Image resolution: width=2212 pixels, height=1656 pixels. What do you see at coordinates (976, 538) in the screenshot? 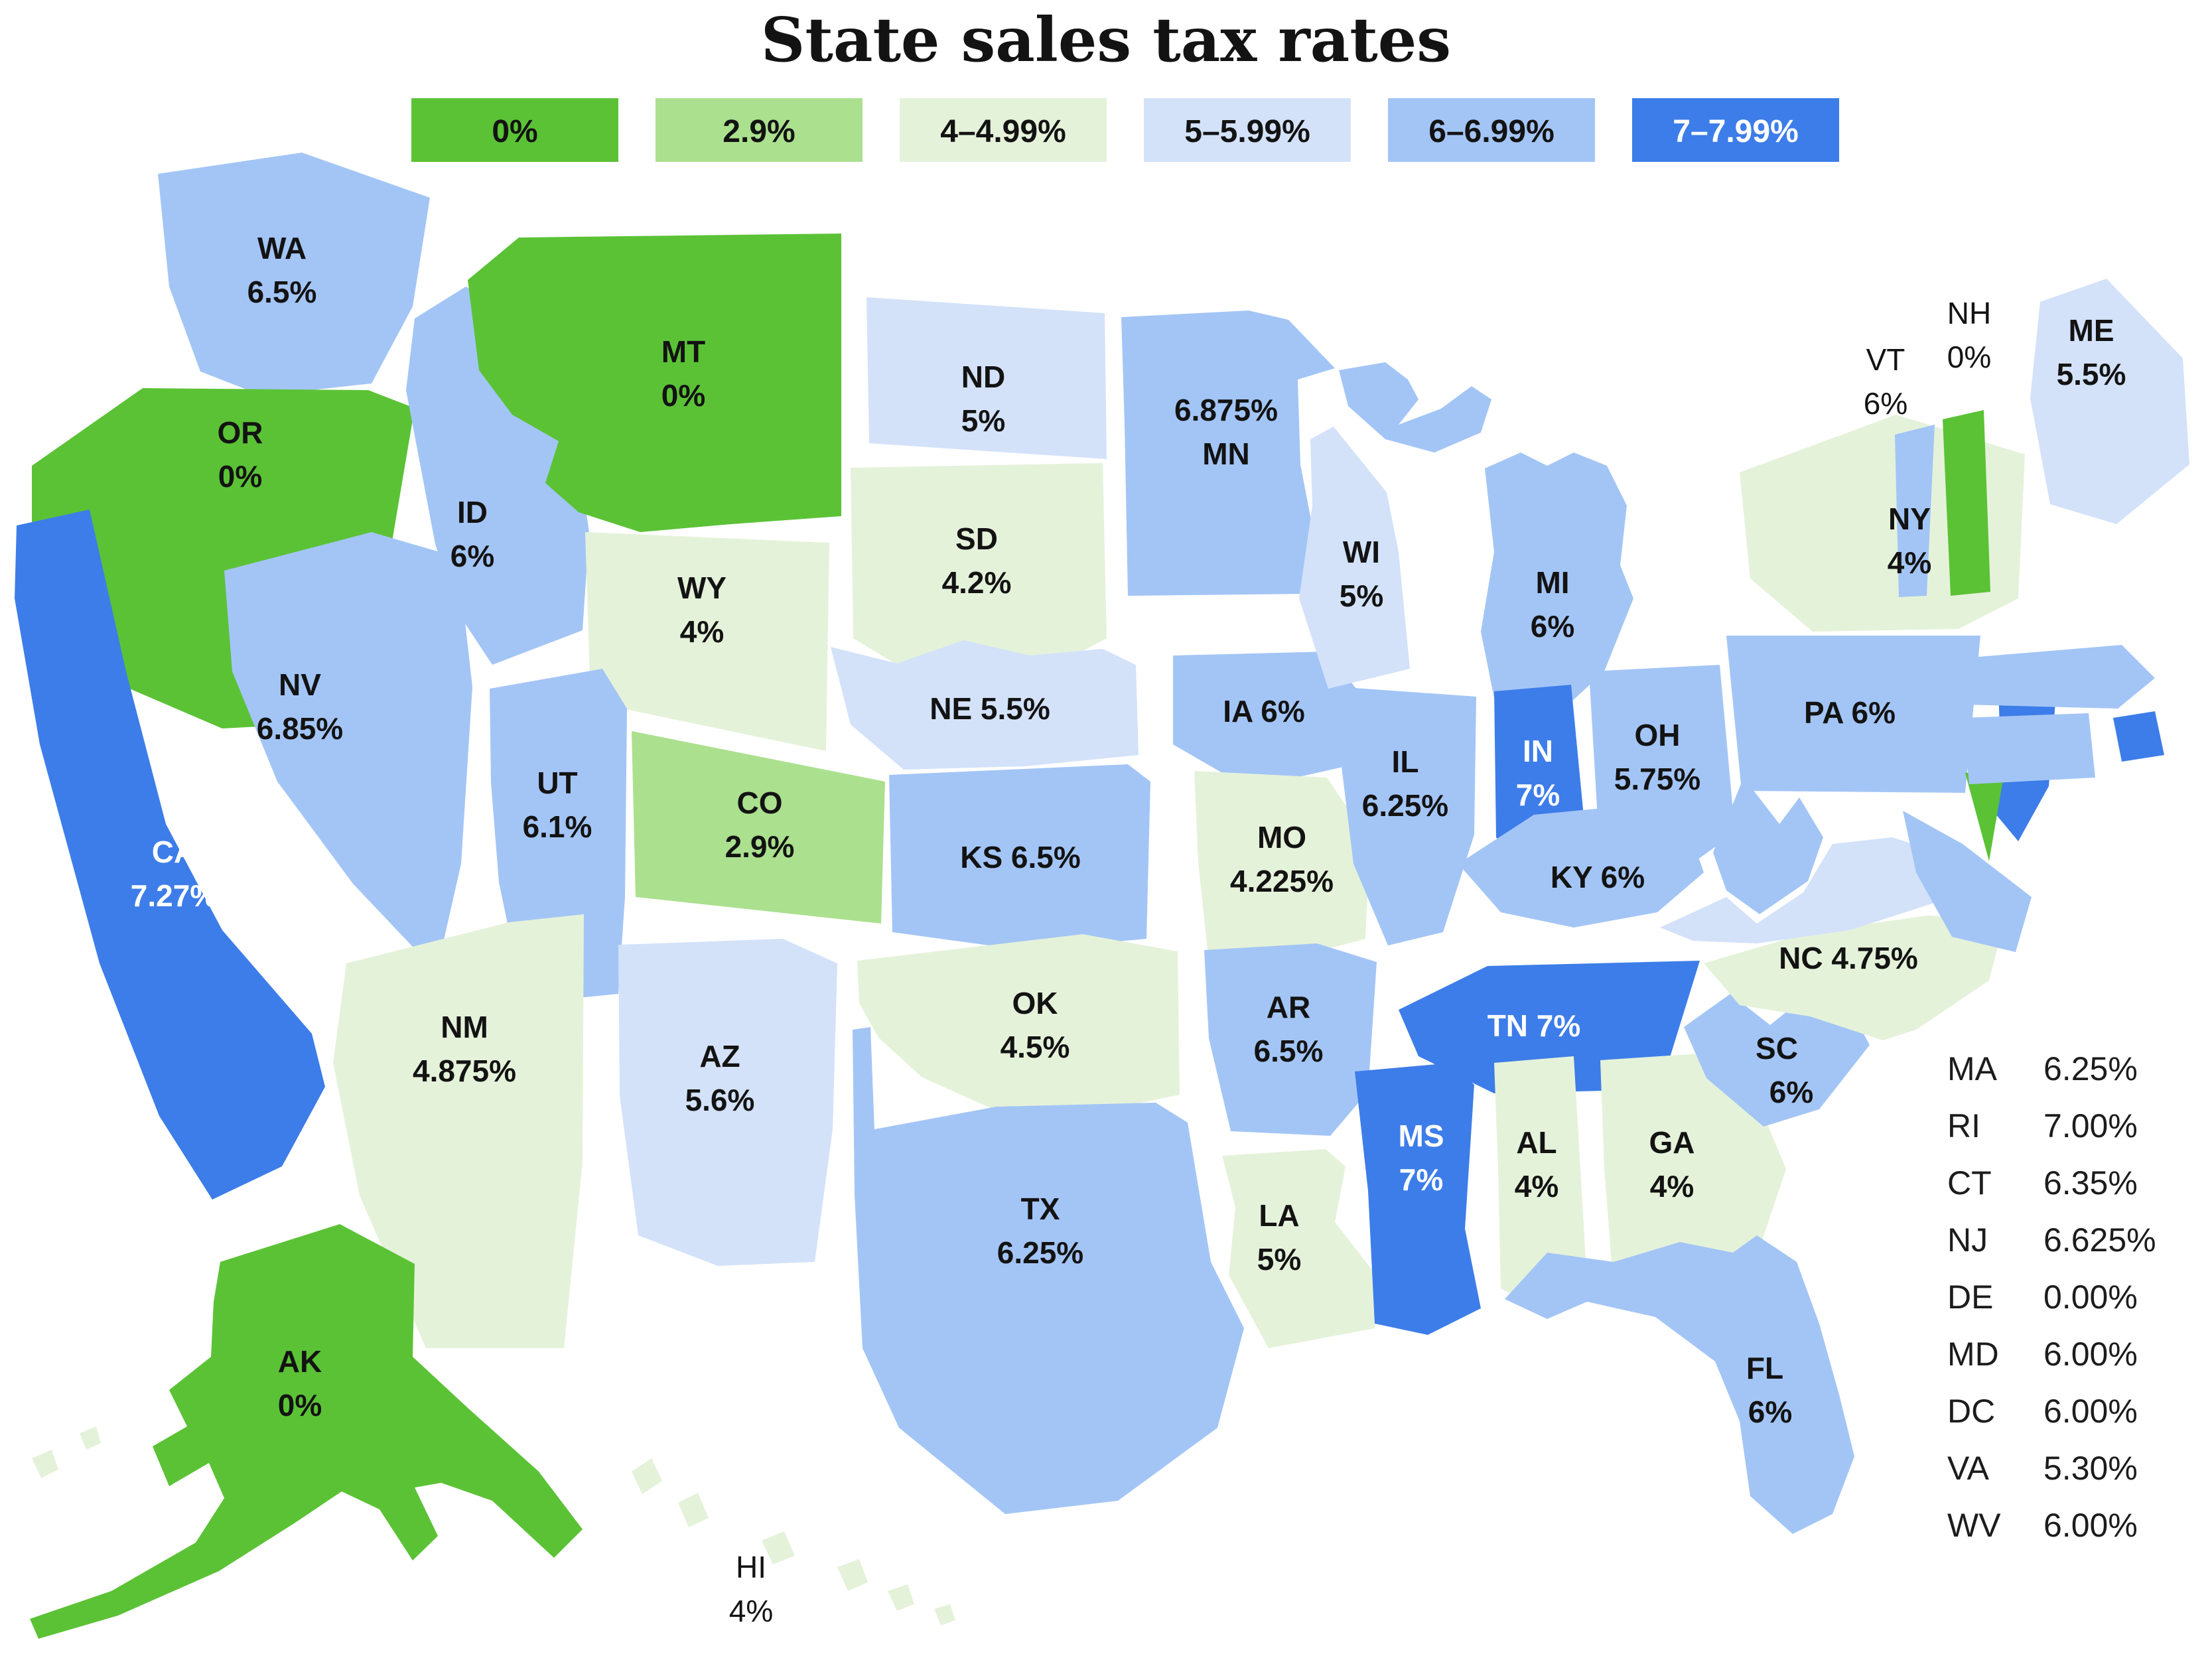
I see `state-sd-label: SD` at bounding box center [976, 538].